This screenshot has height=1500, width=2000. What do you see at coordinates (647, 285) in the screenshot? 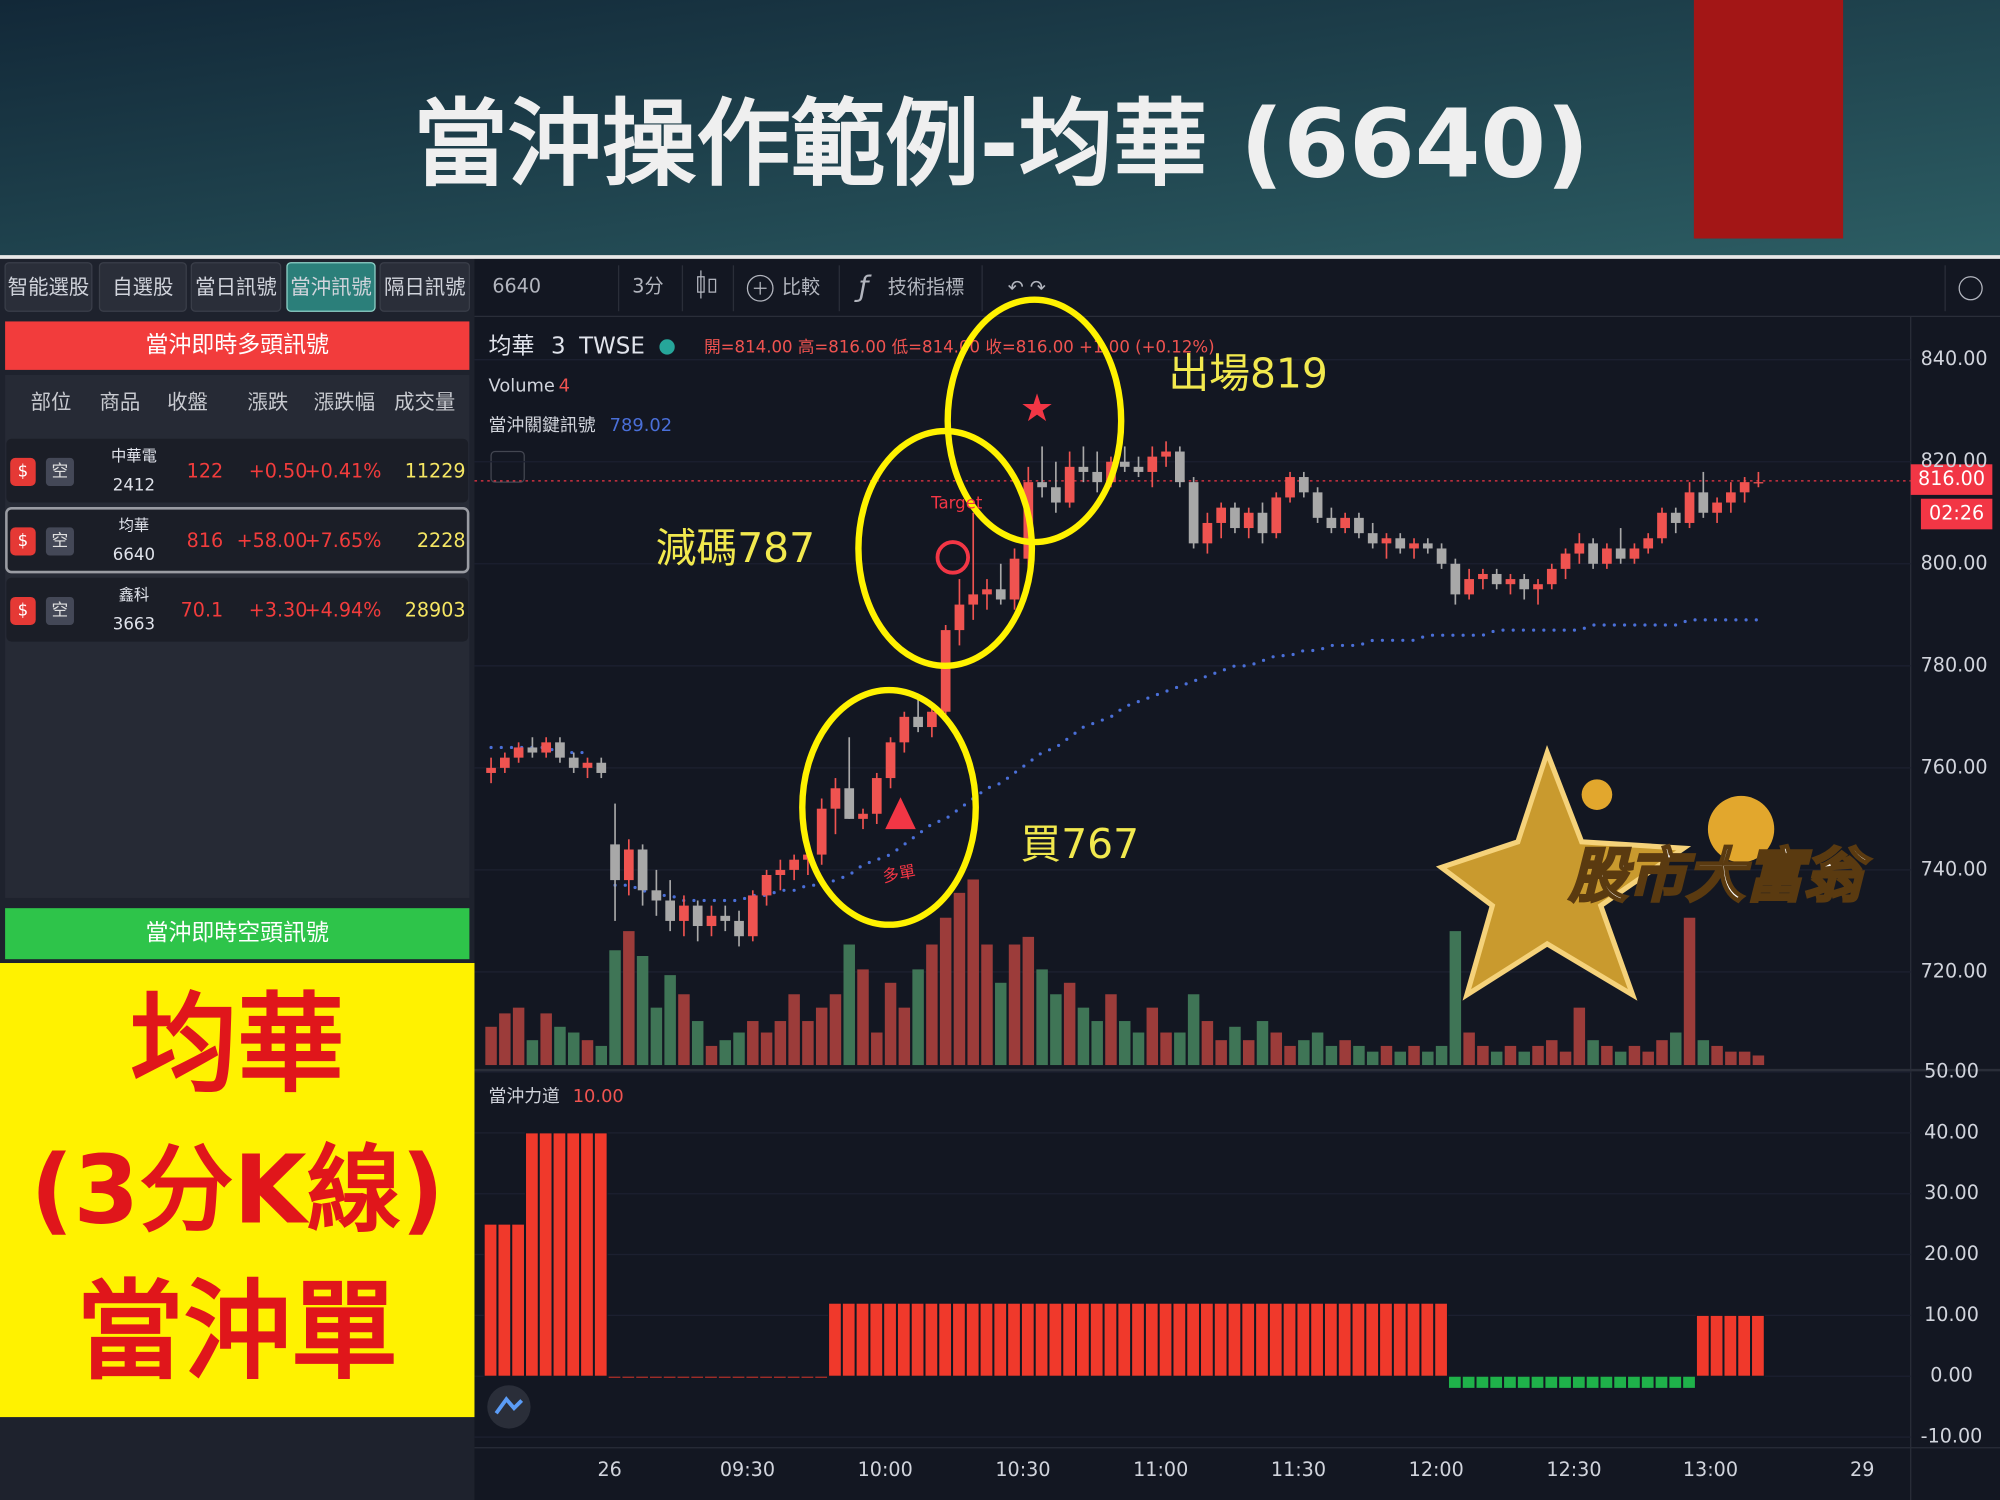
I see `toolbar-interval: 3分` at bounding box center [647, 285].